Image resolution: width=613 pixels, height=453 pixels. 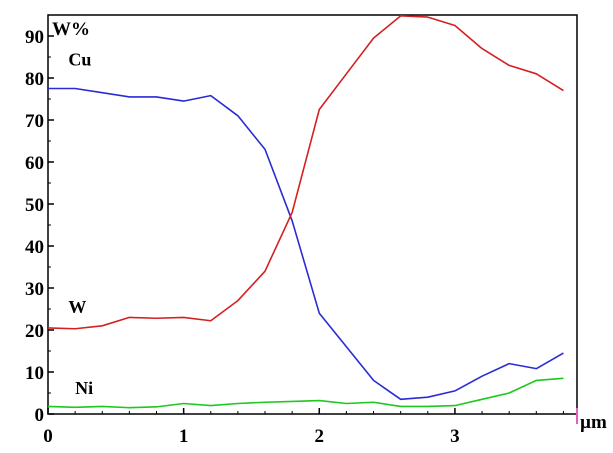 I want to click on y-tick-label: 0, so click(x=40, y=415).